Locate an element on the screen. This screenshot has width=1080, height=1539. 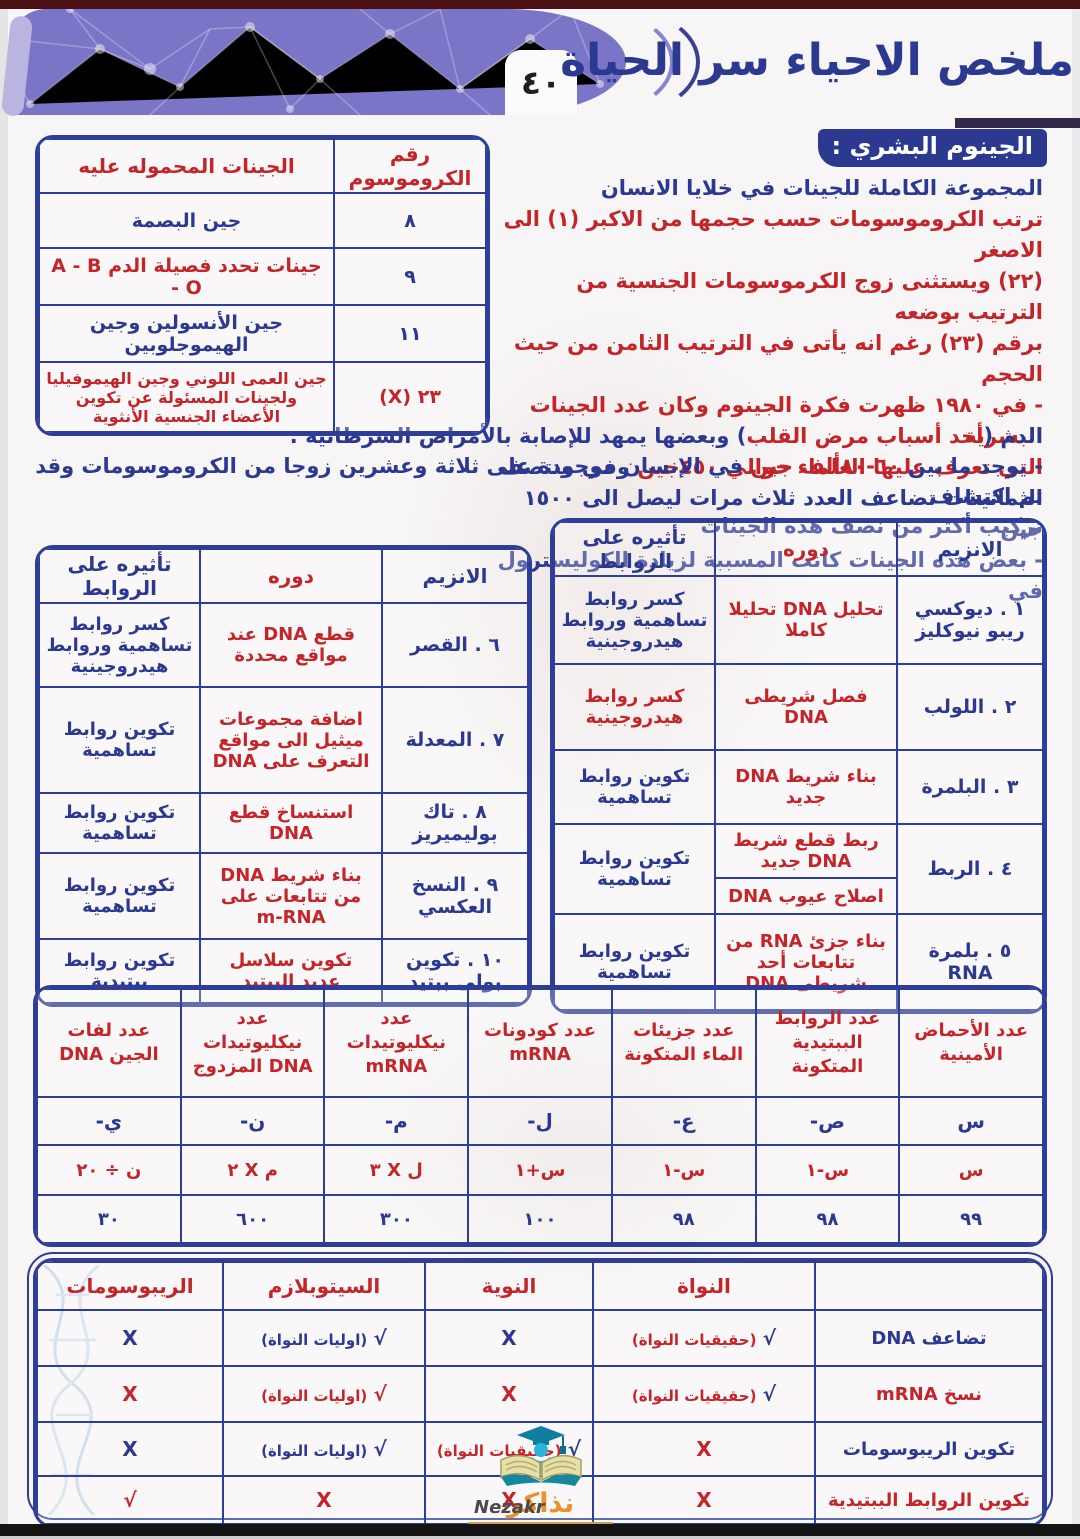
values-row: ٩٩ ٩٨ ٩٨ ١٠٠ ٣٠٠ ٦٠٠ ٣٠ is located at coordinates (540, 1219).